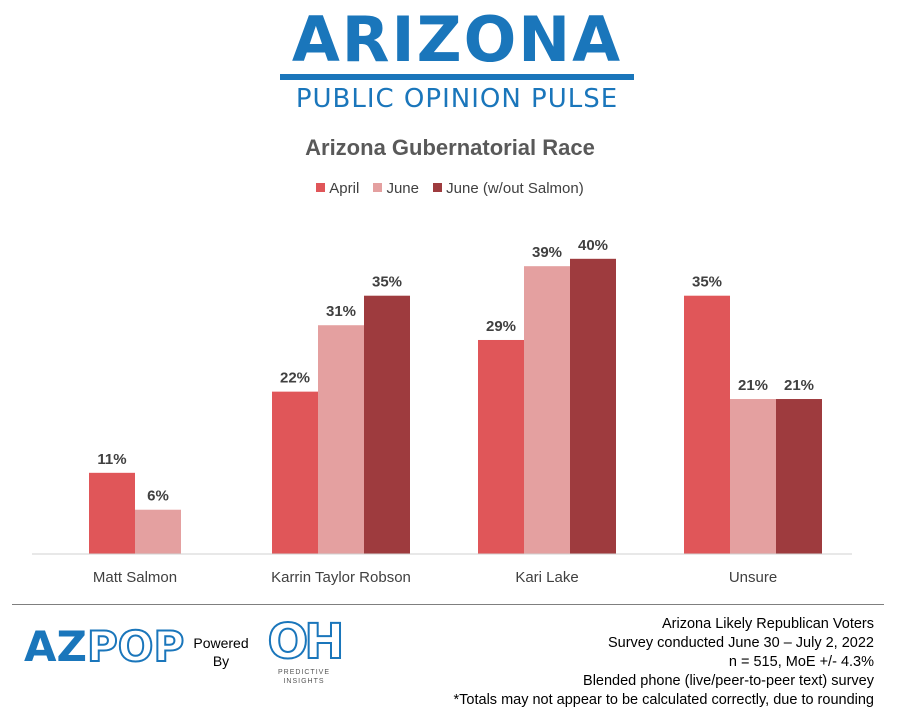 Image resolution: width=900 pixels, height=726 pixels. I want to click on bar-matt-salmon-april, so click(112, 513).